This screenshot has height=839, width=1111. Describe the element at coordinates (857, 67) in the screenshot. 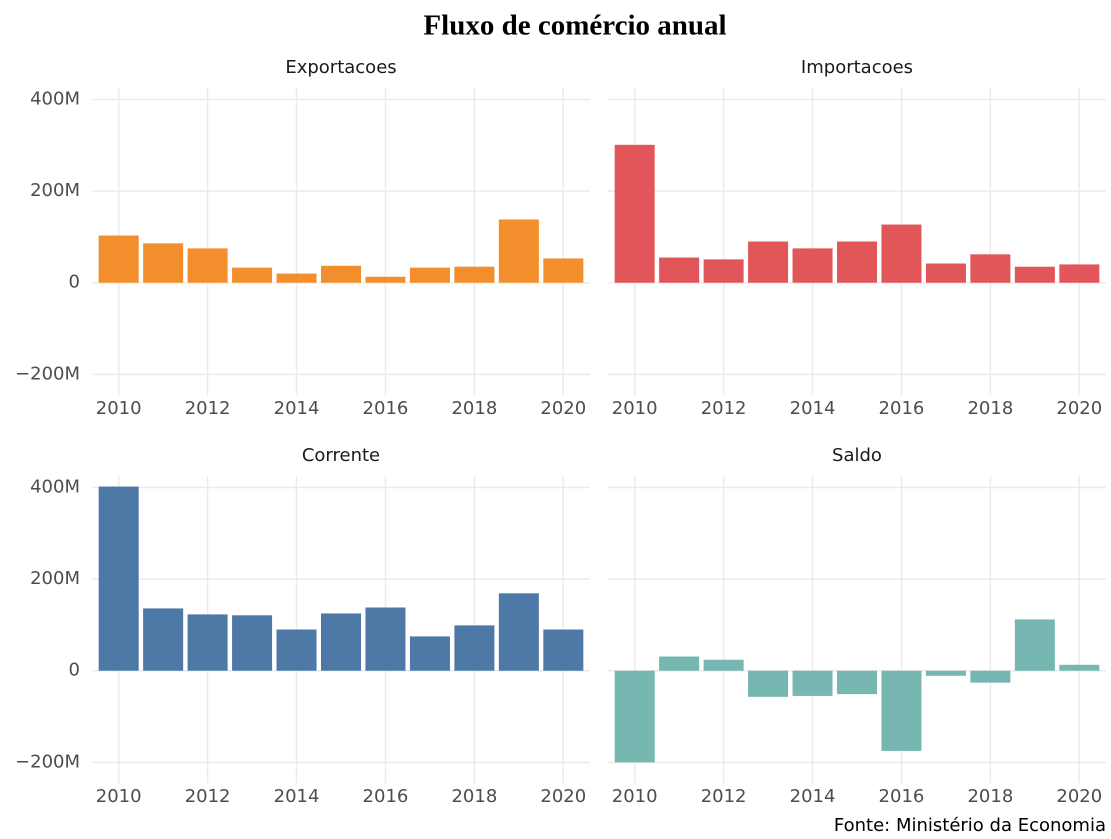

I see `panel-title: Importacoes` at that location.